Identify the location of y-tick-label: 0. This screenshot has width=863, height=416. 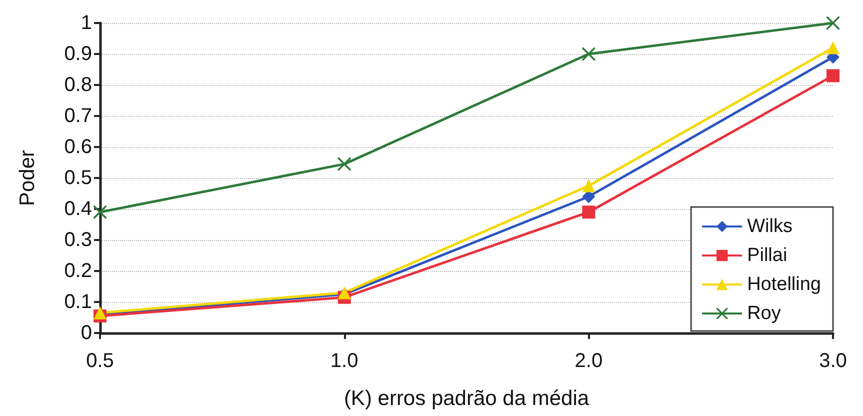
(86, 333).